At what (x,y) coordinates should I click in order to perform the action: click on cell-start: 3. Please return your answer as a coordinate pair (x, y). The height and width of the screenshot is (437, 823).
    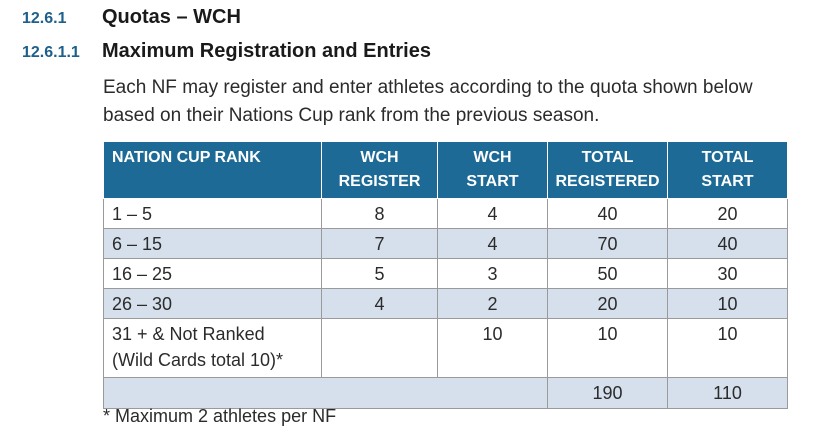
    Looking at the image, I should click on (492, 273).